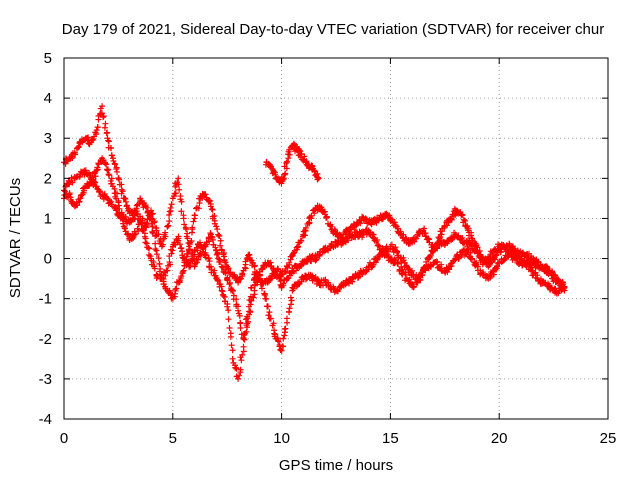 The height and width of the screenshot is (480, 640). I want to click on x-tick-label: 0, so click(64, 438).